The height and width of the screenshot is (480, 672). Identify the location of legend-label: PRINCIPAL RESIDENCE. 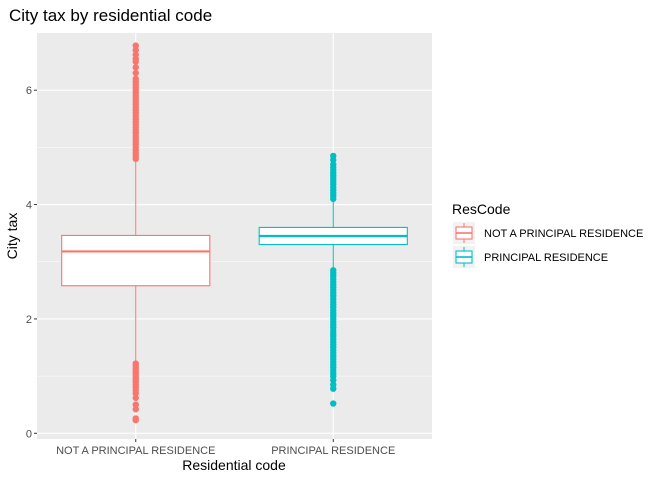
(546, 258).